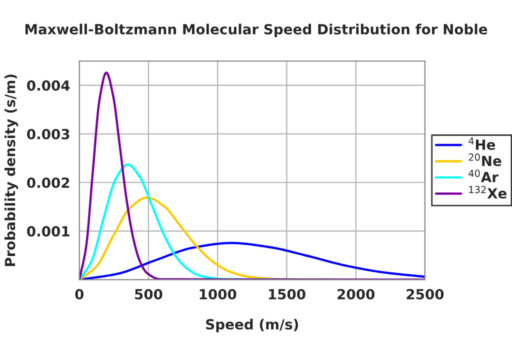 The height and width of the screenshot is (339, 512). I want to click on legend-label: $^{20}$Ne, so click(485, 159).